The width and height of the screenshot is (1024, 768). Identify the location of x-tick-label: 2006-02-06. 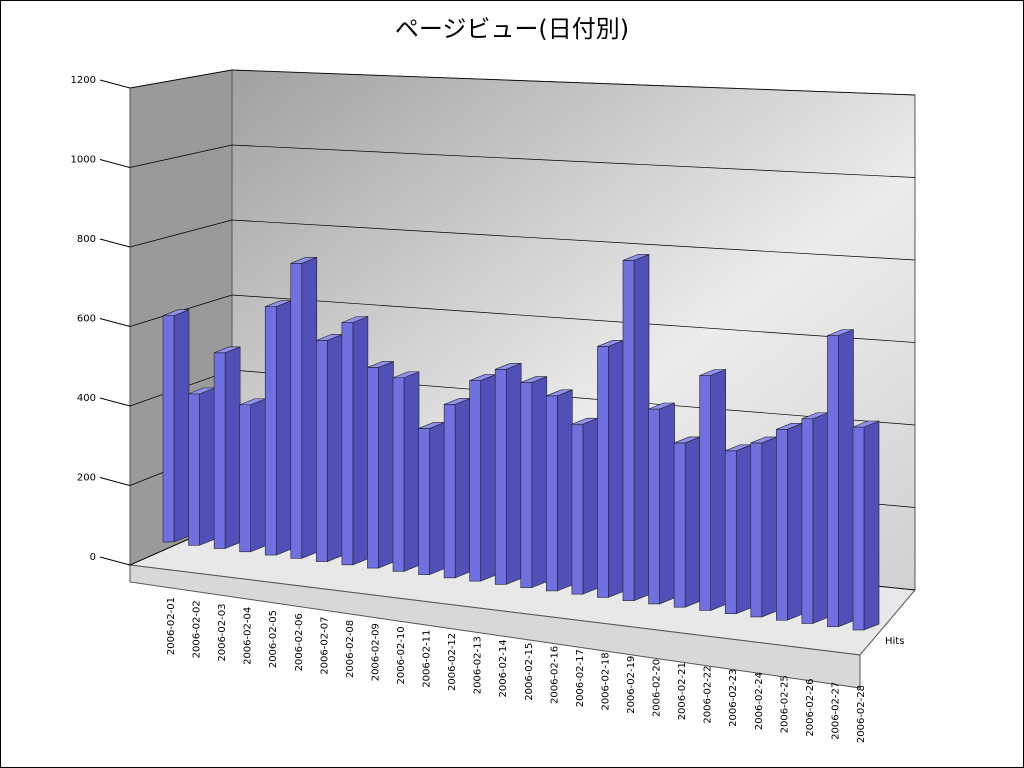
(299, 642).